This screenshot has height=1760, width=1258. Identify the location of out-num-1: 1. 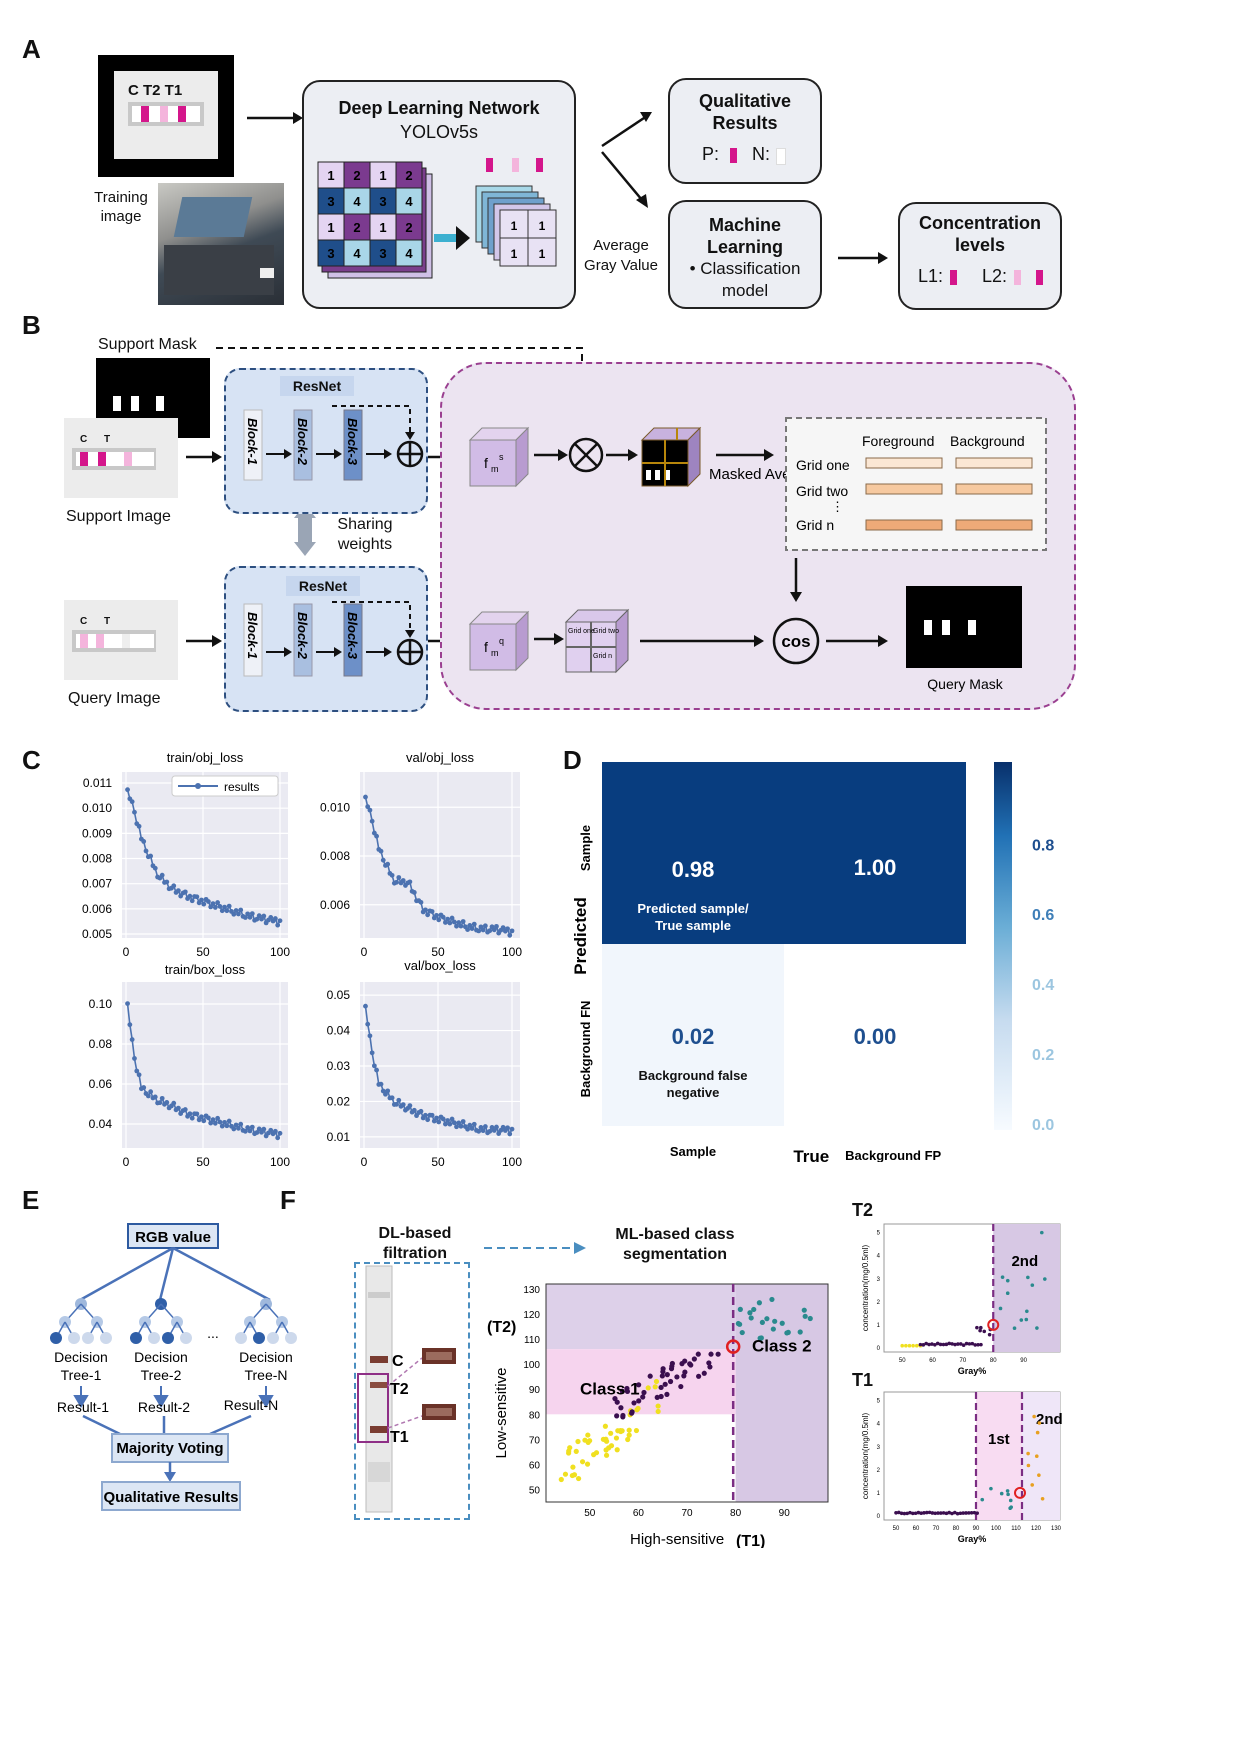
(514, 226).